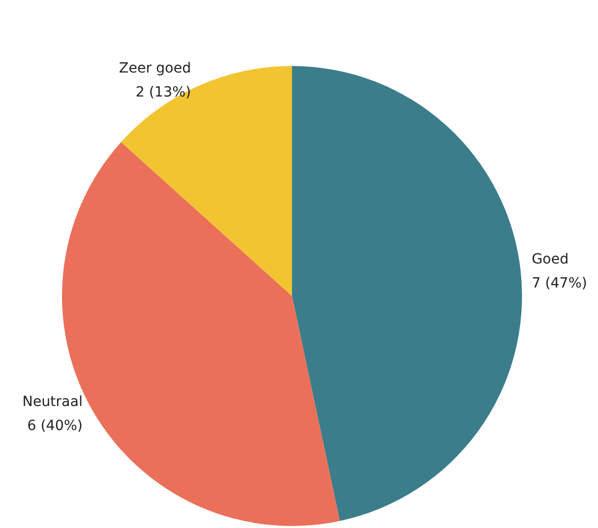 This screenshot has width=598, height=528. I want to click on slice-label: Goed, so click(550, 259).